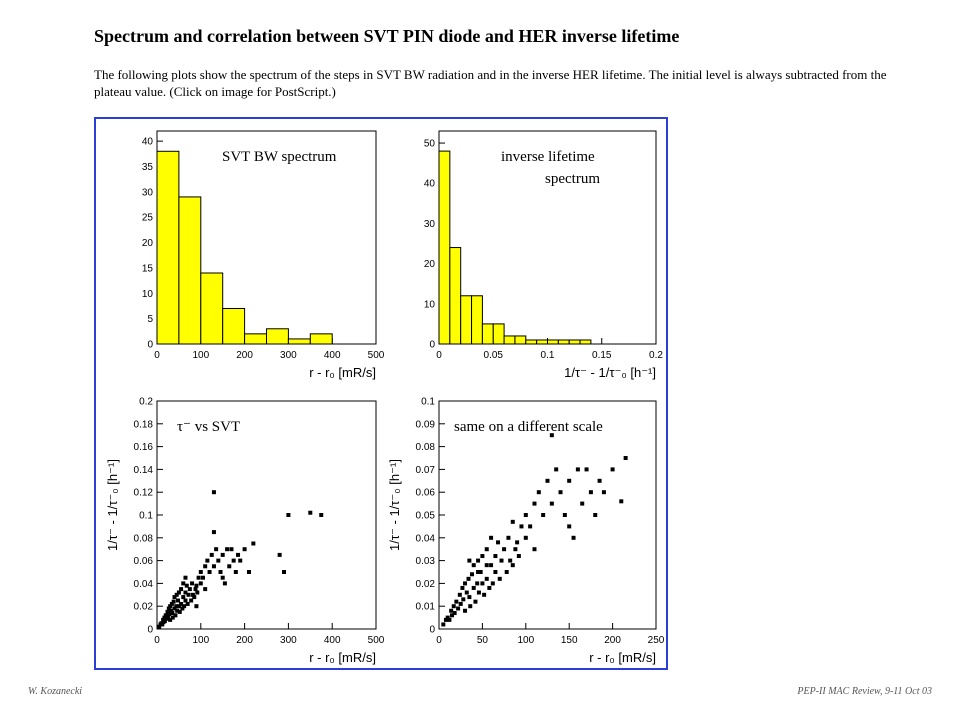 The width and height of the screenshot is (960, 720). I want to click on y-tick-label: 0, so click(432, 630).